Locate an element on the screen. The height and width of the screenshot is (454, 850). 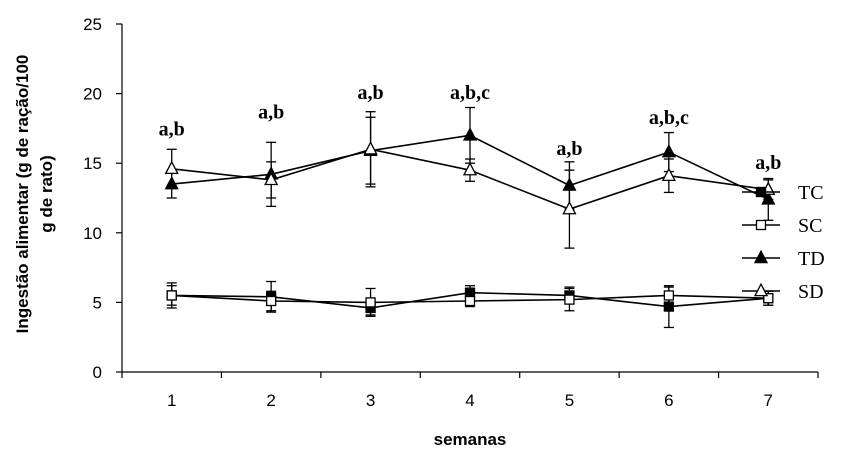
y-axis-title: g de rato) is located at coordinates (46, 193).